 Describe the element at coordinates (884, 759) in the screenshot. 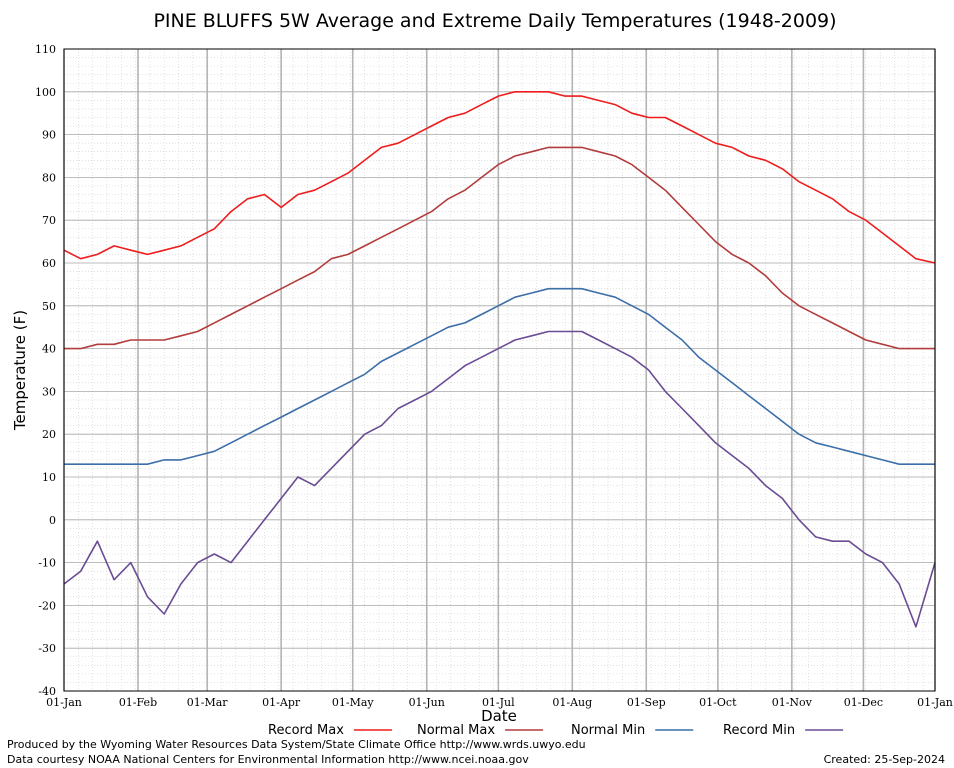

I see `footer-created-date: Created: 25-Sep-2024` at that location.